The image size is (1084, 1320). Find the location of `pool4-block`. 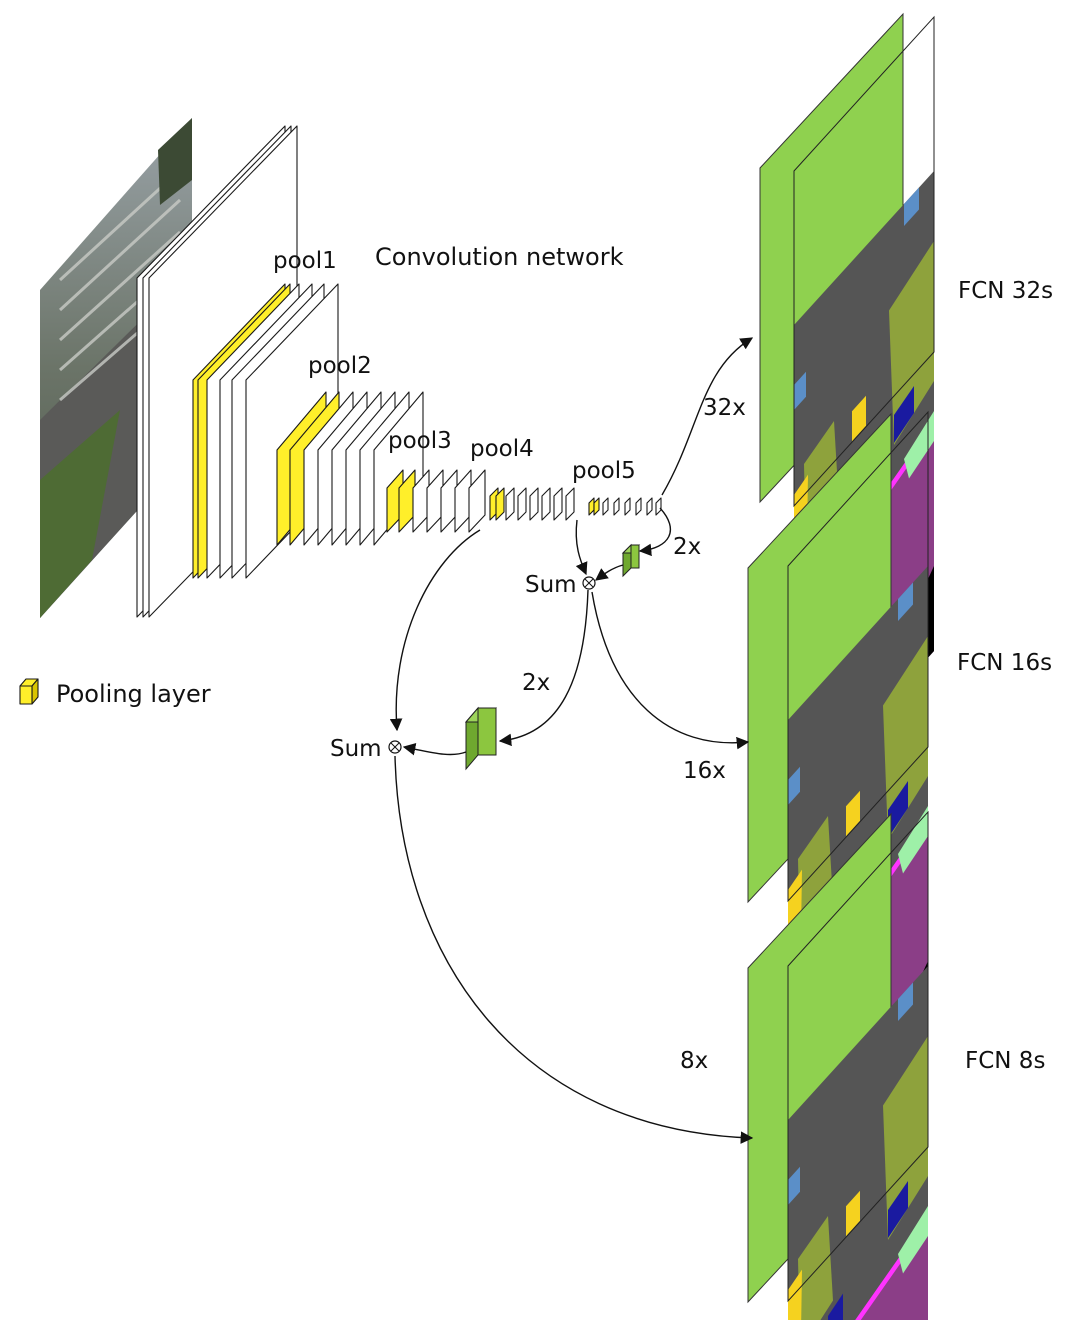

pool4-block is located at coordinates (532, 504).